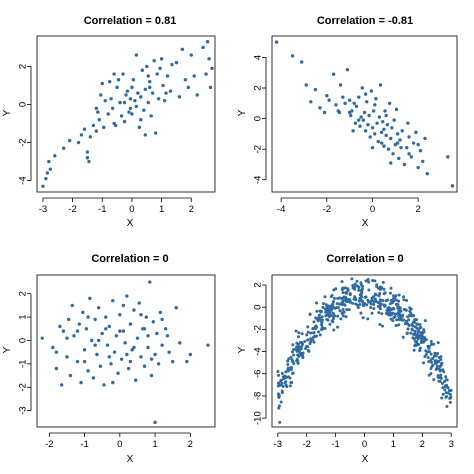 The image size is (474, 474). I want to click on y-axis-label: Y, so click(7, 349).